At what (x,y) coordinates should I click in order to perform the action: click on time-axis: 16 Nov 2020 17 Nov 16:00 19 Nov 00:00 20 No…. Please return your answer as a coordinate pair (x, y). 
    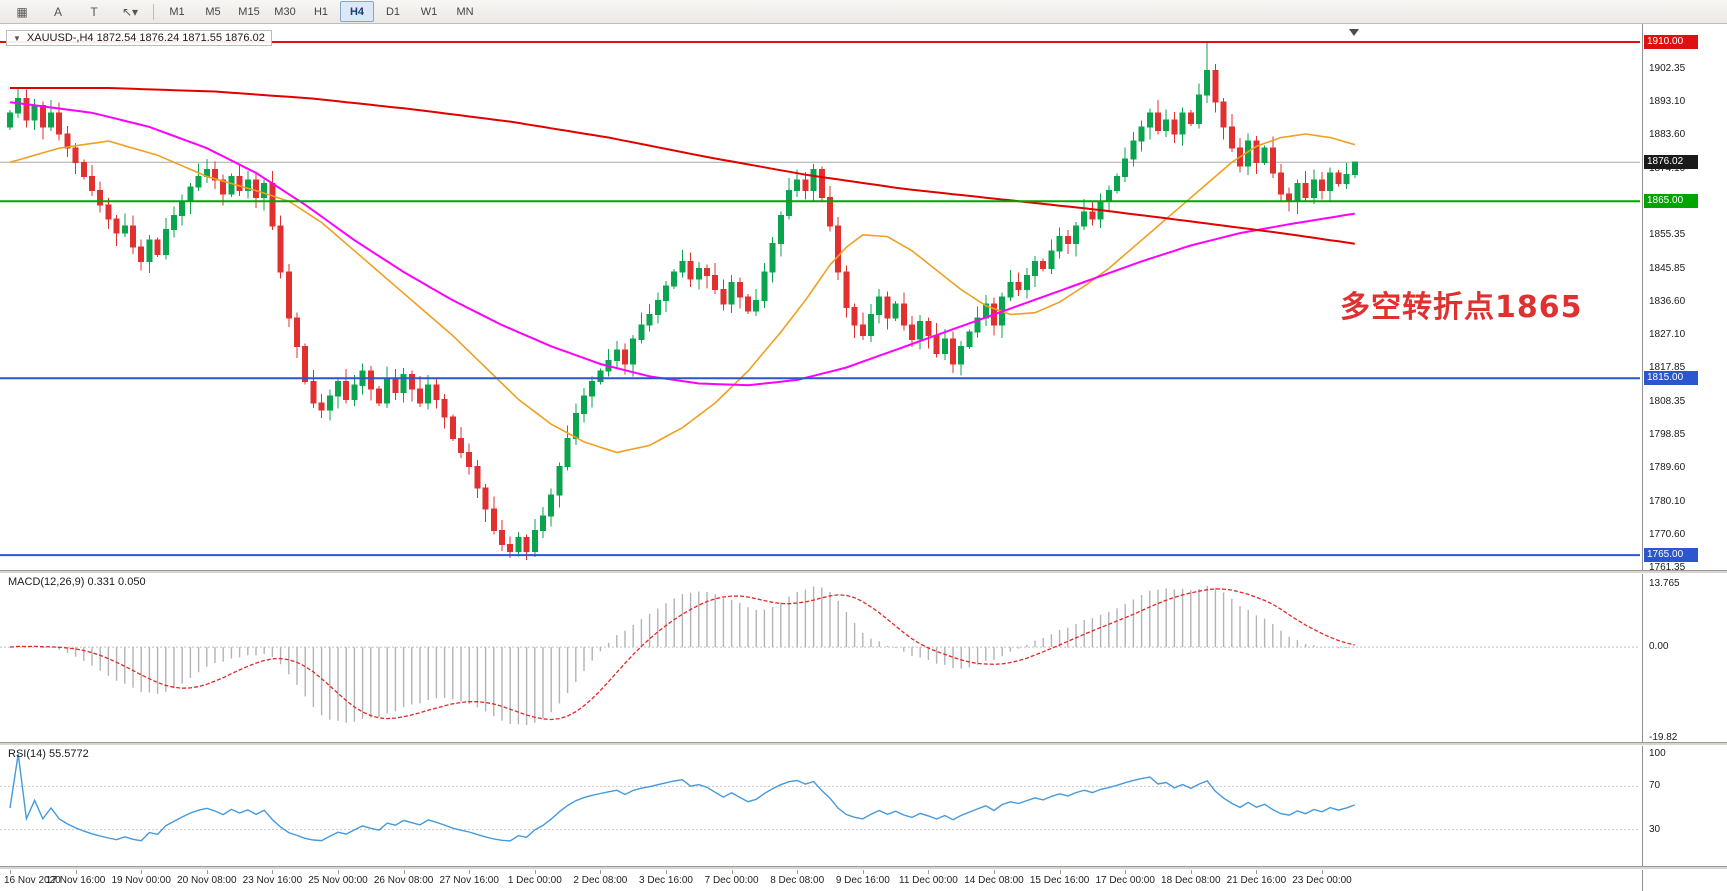
    Looking at the image, I should click on (821, 880).